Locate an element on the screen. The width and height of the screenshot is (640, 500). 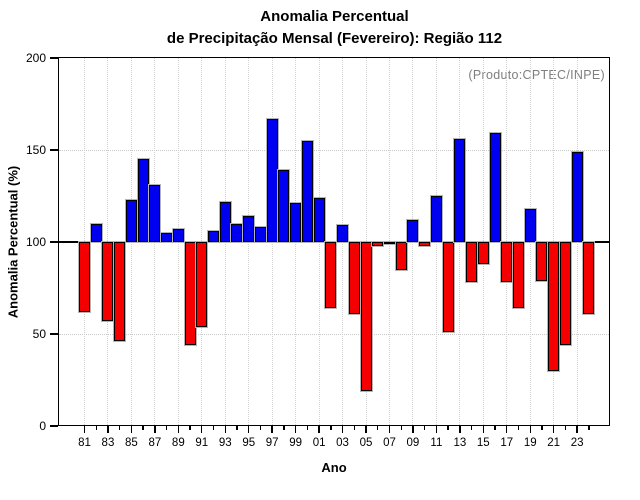
x-tick-2019 is located at coordinates (530, 429).